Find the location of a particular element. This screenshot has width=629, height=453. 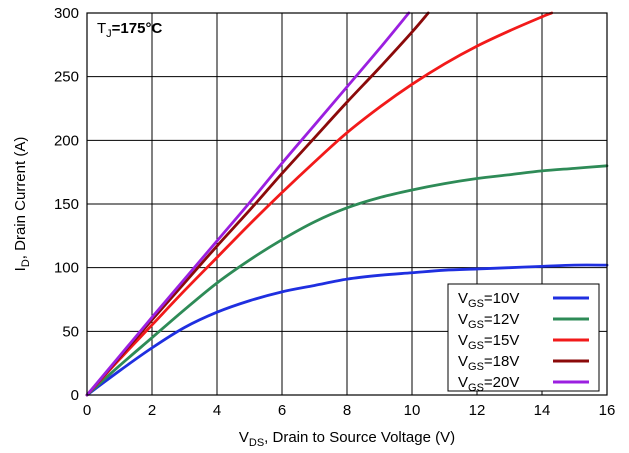

x-tick-label: 10 is located at coordinates (412, 410).